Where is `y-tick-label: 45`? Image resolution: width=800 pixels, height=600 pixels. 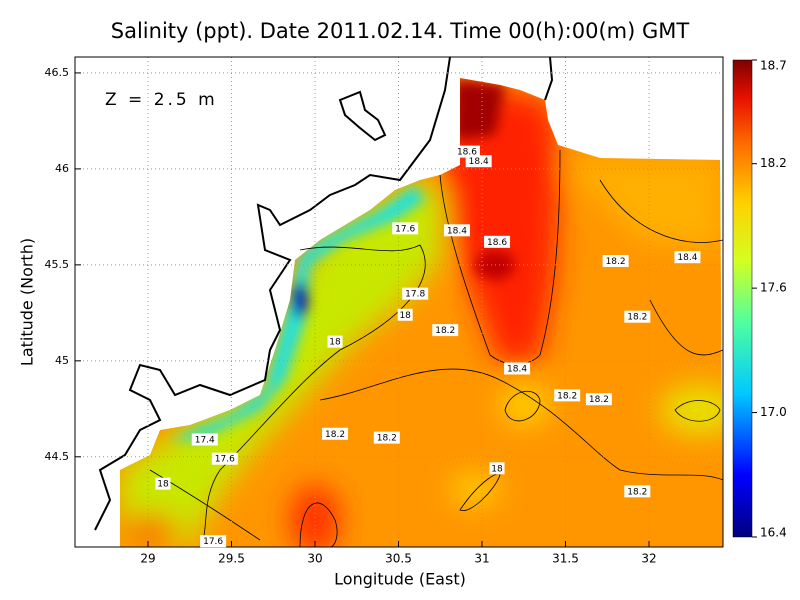 y-tick-label: 45 is located at coordinates (62, 360).